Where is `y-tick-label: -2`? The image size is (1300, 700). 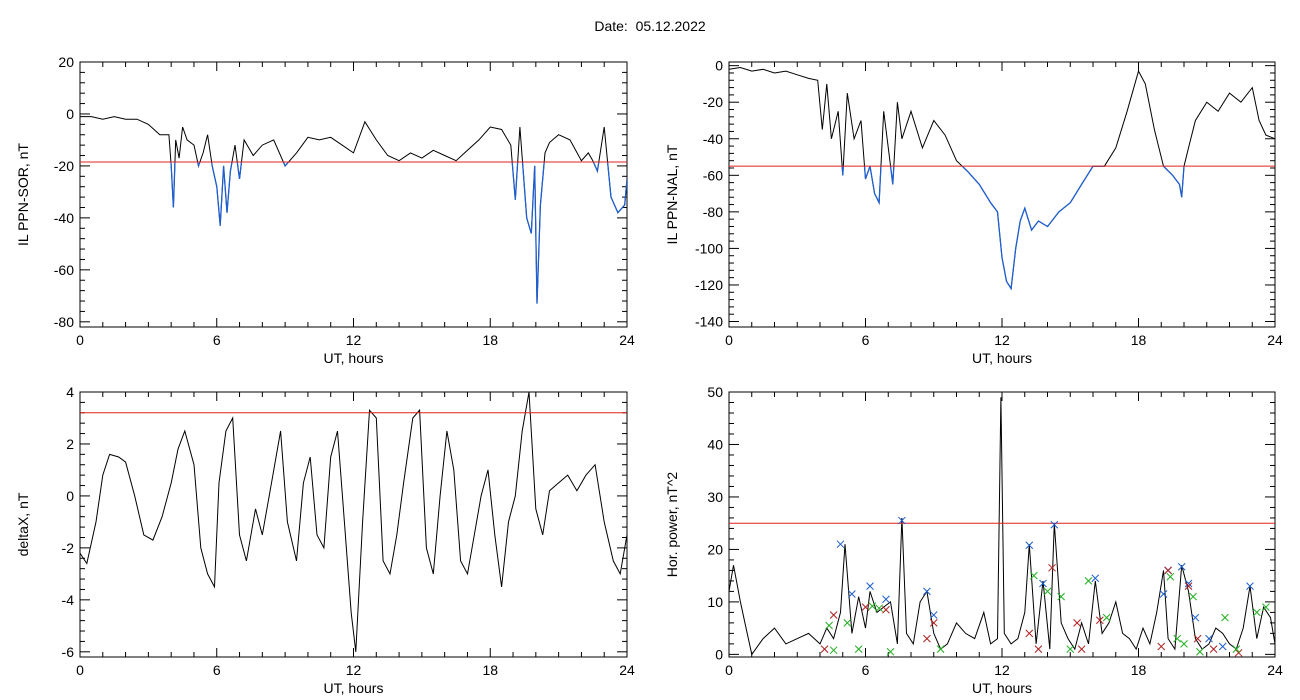
y-tick-label: -2 is located at coordinates (68, 548).